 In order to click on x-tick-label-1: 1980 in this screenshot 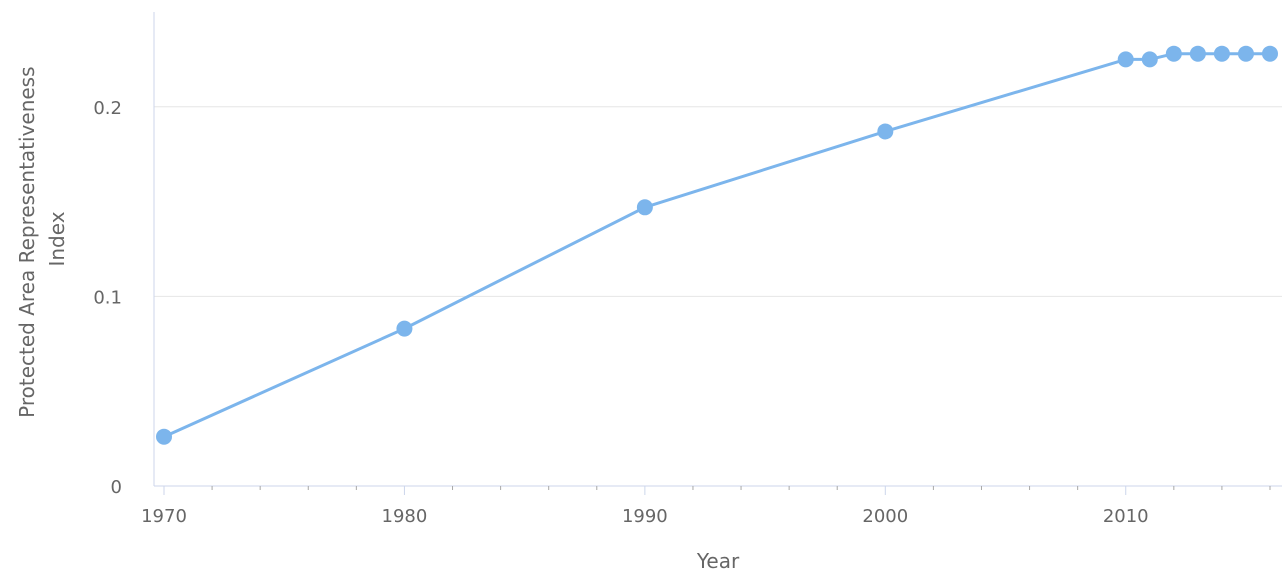, I will do `click(405, 516)`.